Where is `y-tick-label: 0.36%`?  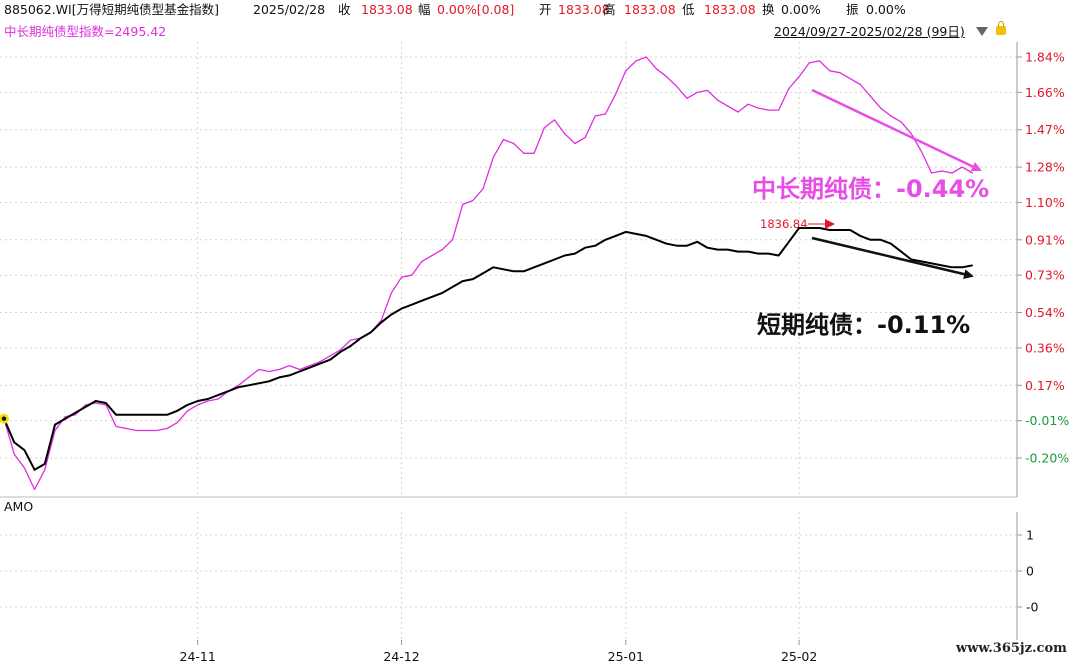 y-tick-label: 0.36% is located at coordinates (1045, 347).